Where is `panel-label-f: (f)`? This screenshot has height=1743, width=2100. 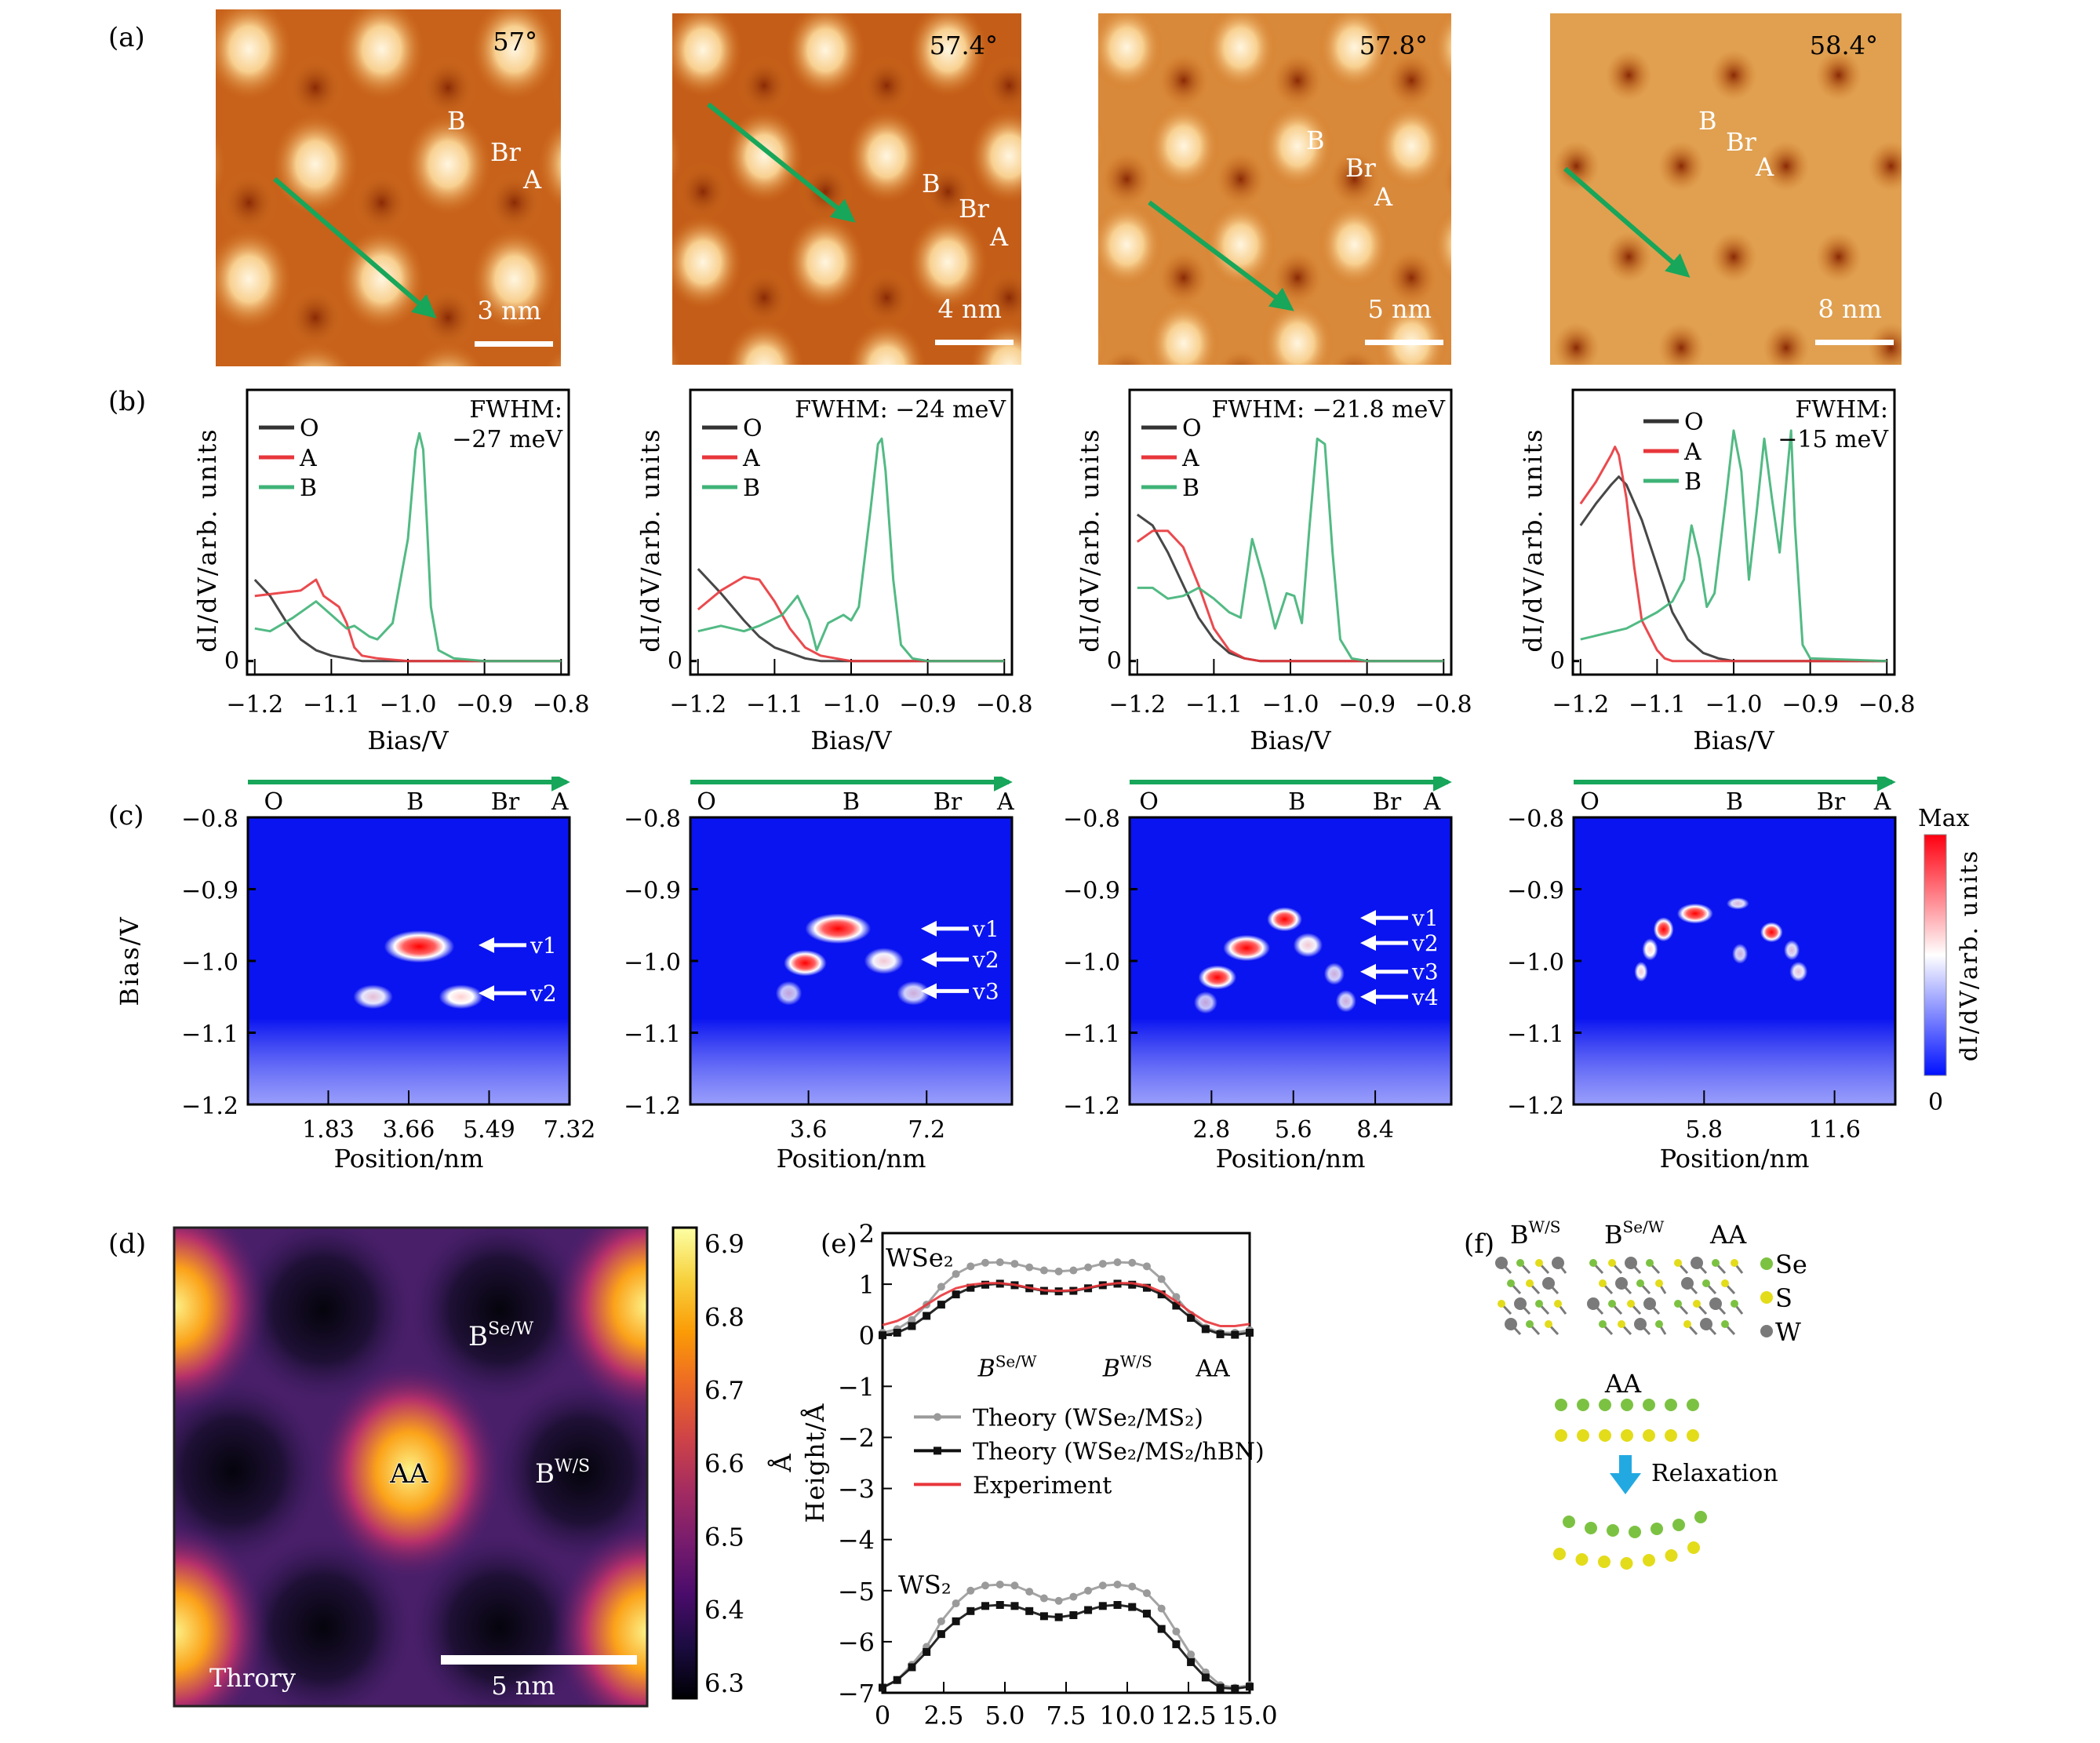
panel-label-f: (f) is located at coordinates (1479, 1244).